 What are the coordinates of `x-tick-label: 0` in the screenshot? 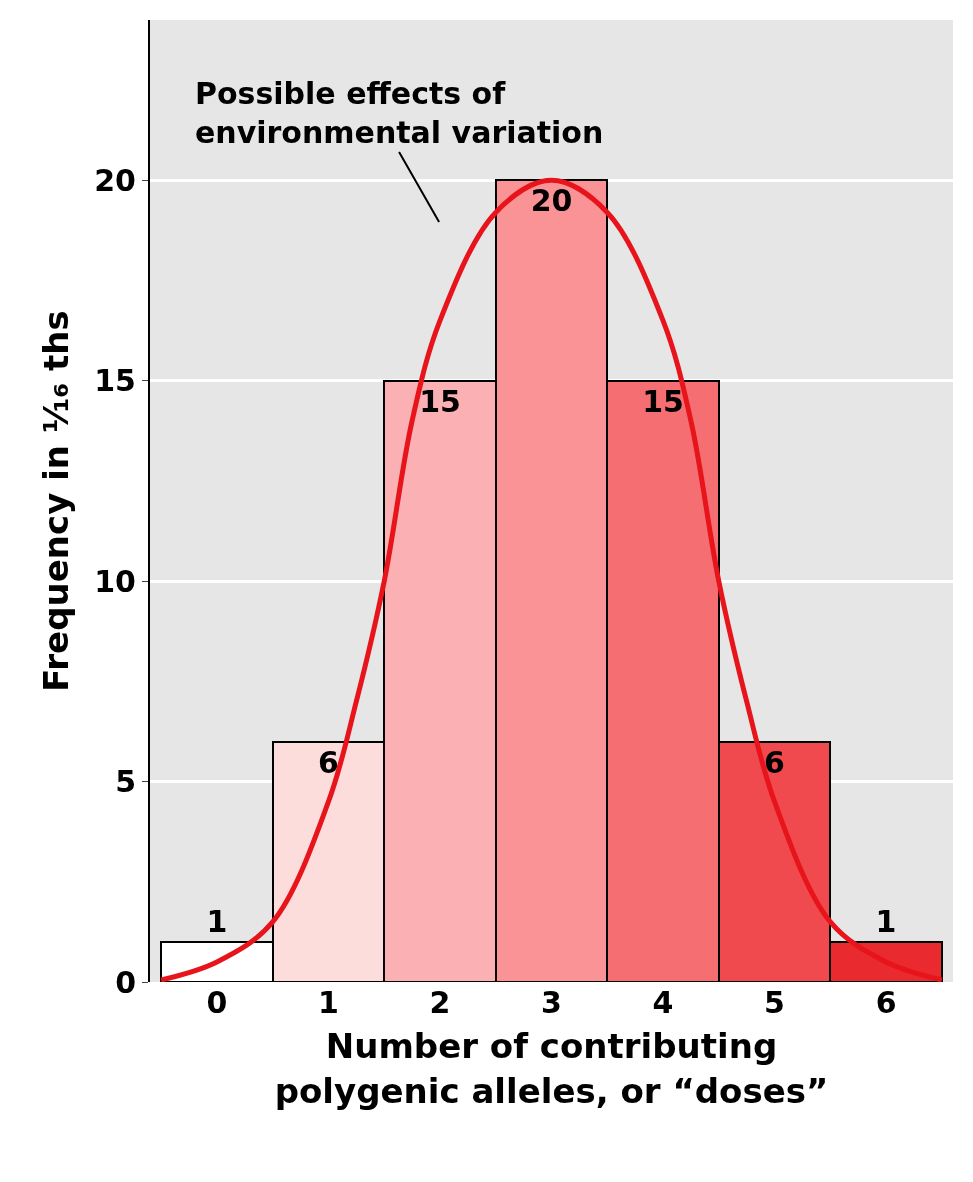 It's located at (217, 1002).